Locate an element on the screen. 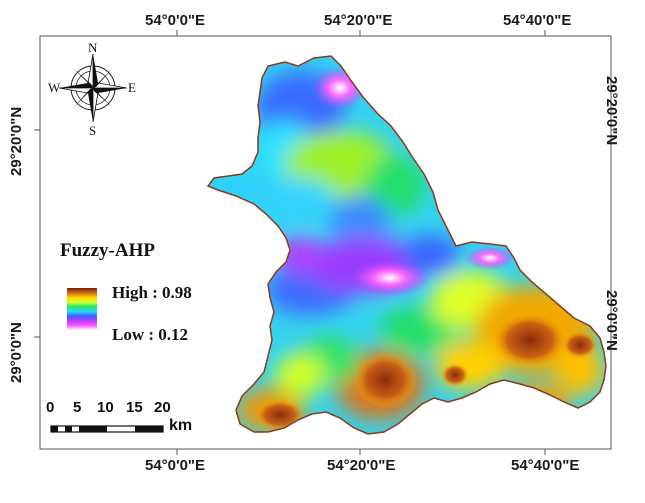 Image resolution: width=645 pixels, height=503 pixels. scale-unit: km is located at coordinates (181, 425).